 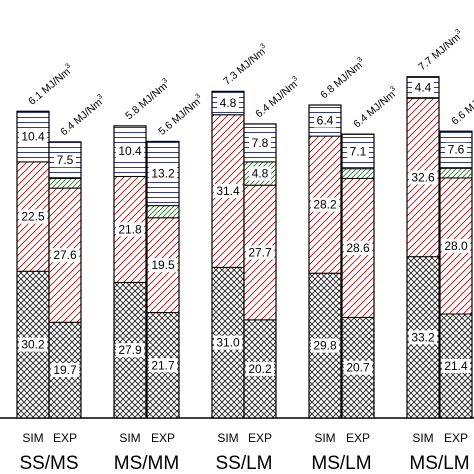 I want to click on data-label: 27.6, so click(x=65, y=255).